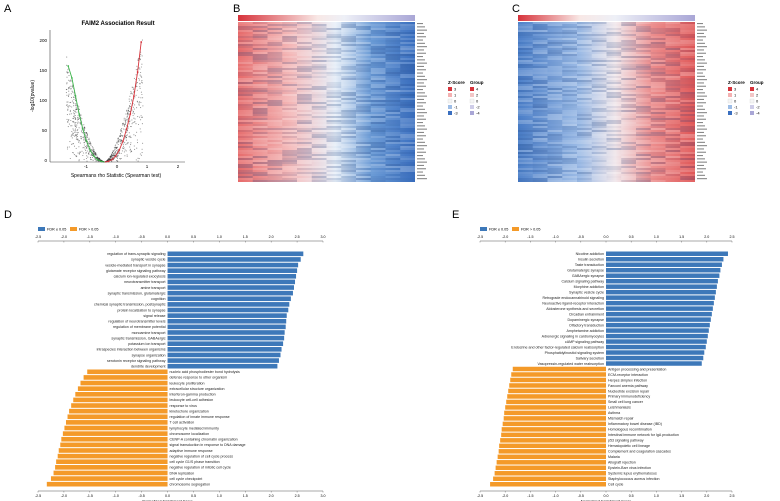 The height and width of the screenshot is (501, 780). Describe the element at coordinates (154, 316) in the screenshot. I see `category-label: signal release` at that location.